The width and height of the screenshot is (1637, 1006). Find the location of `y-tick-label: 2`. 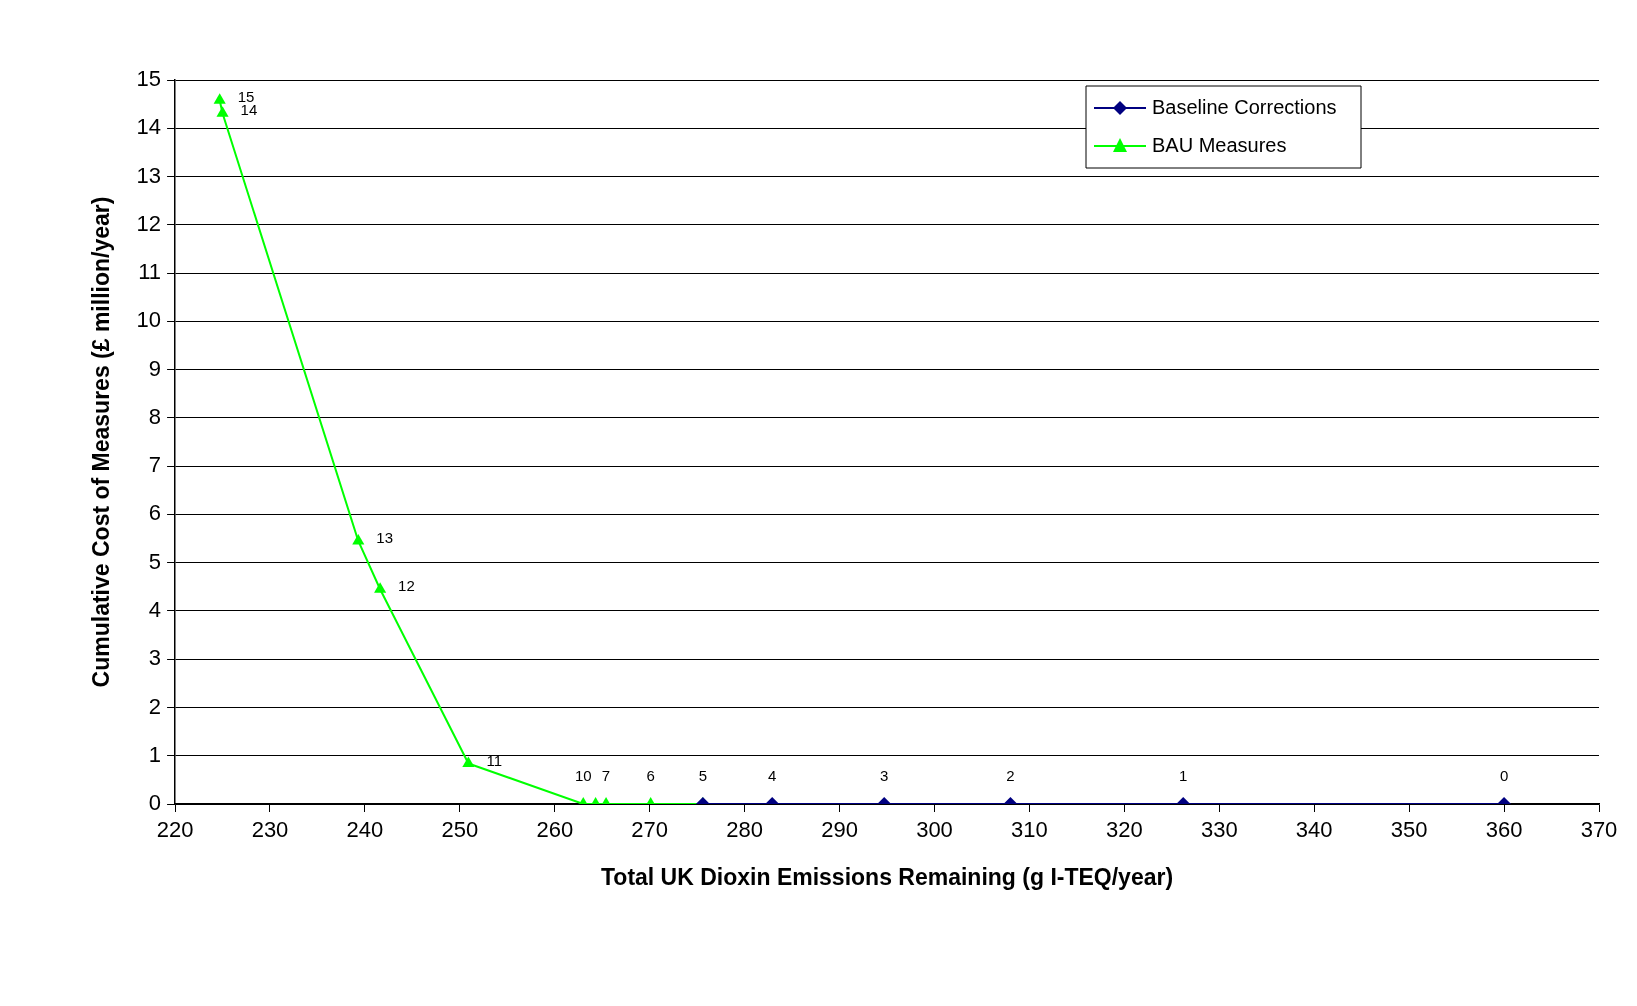

y-tick-label: 2 is located at coordinates (155, 706).